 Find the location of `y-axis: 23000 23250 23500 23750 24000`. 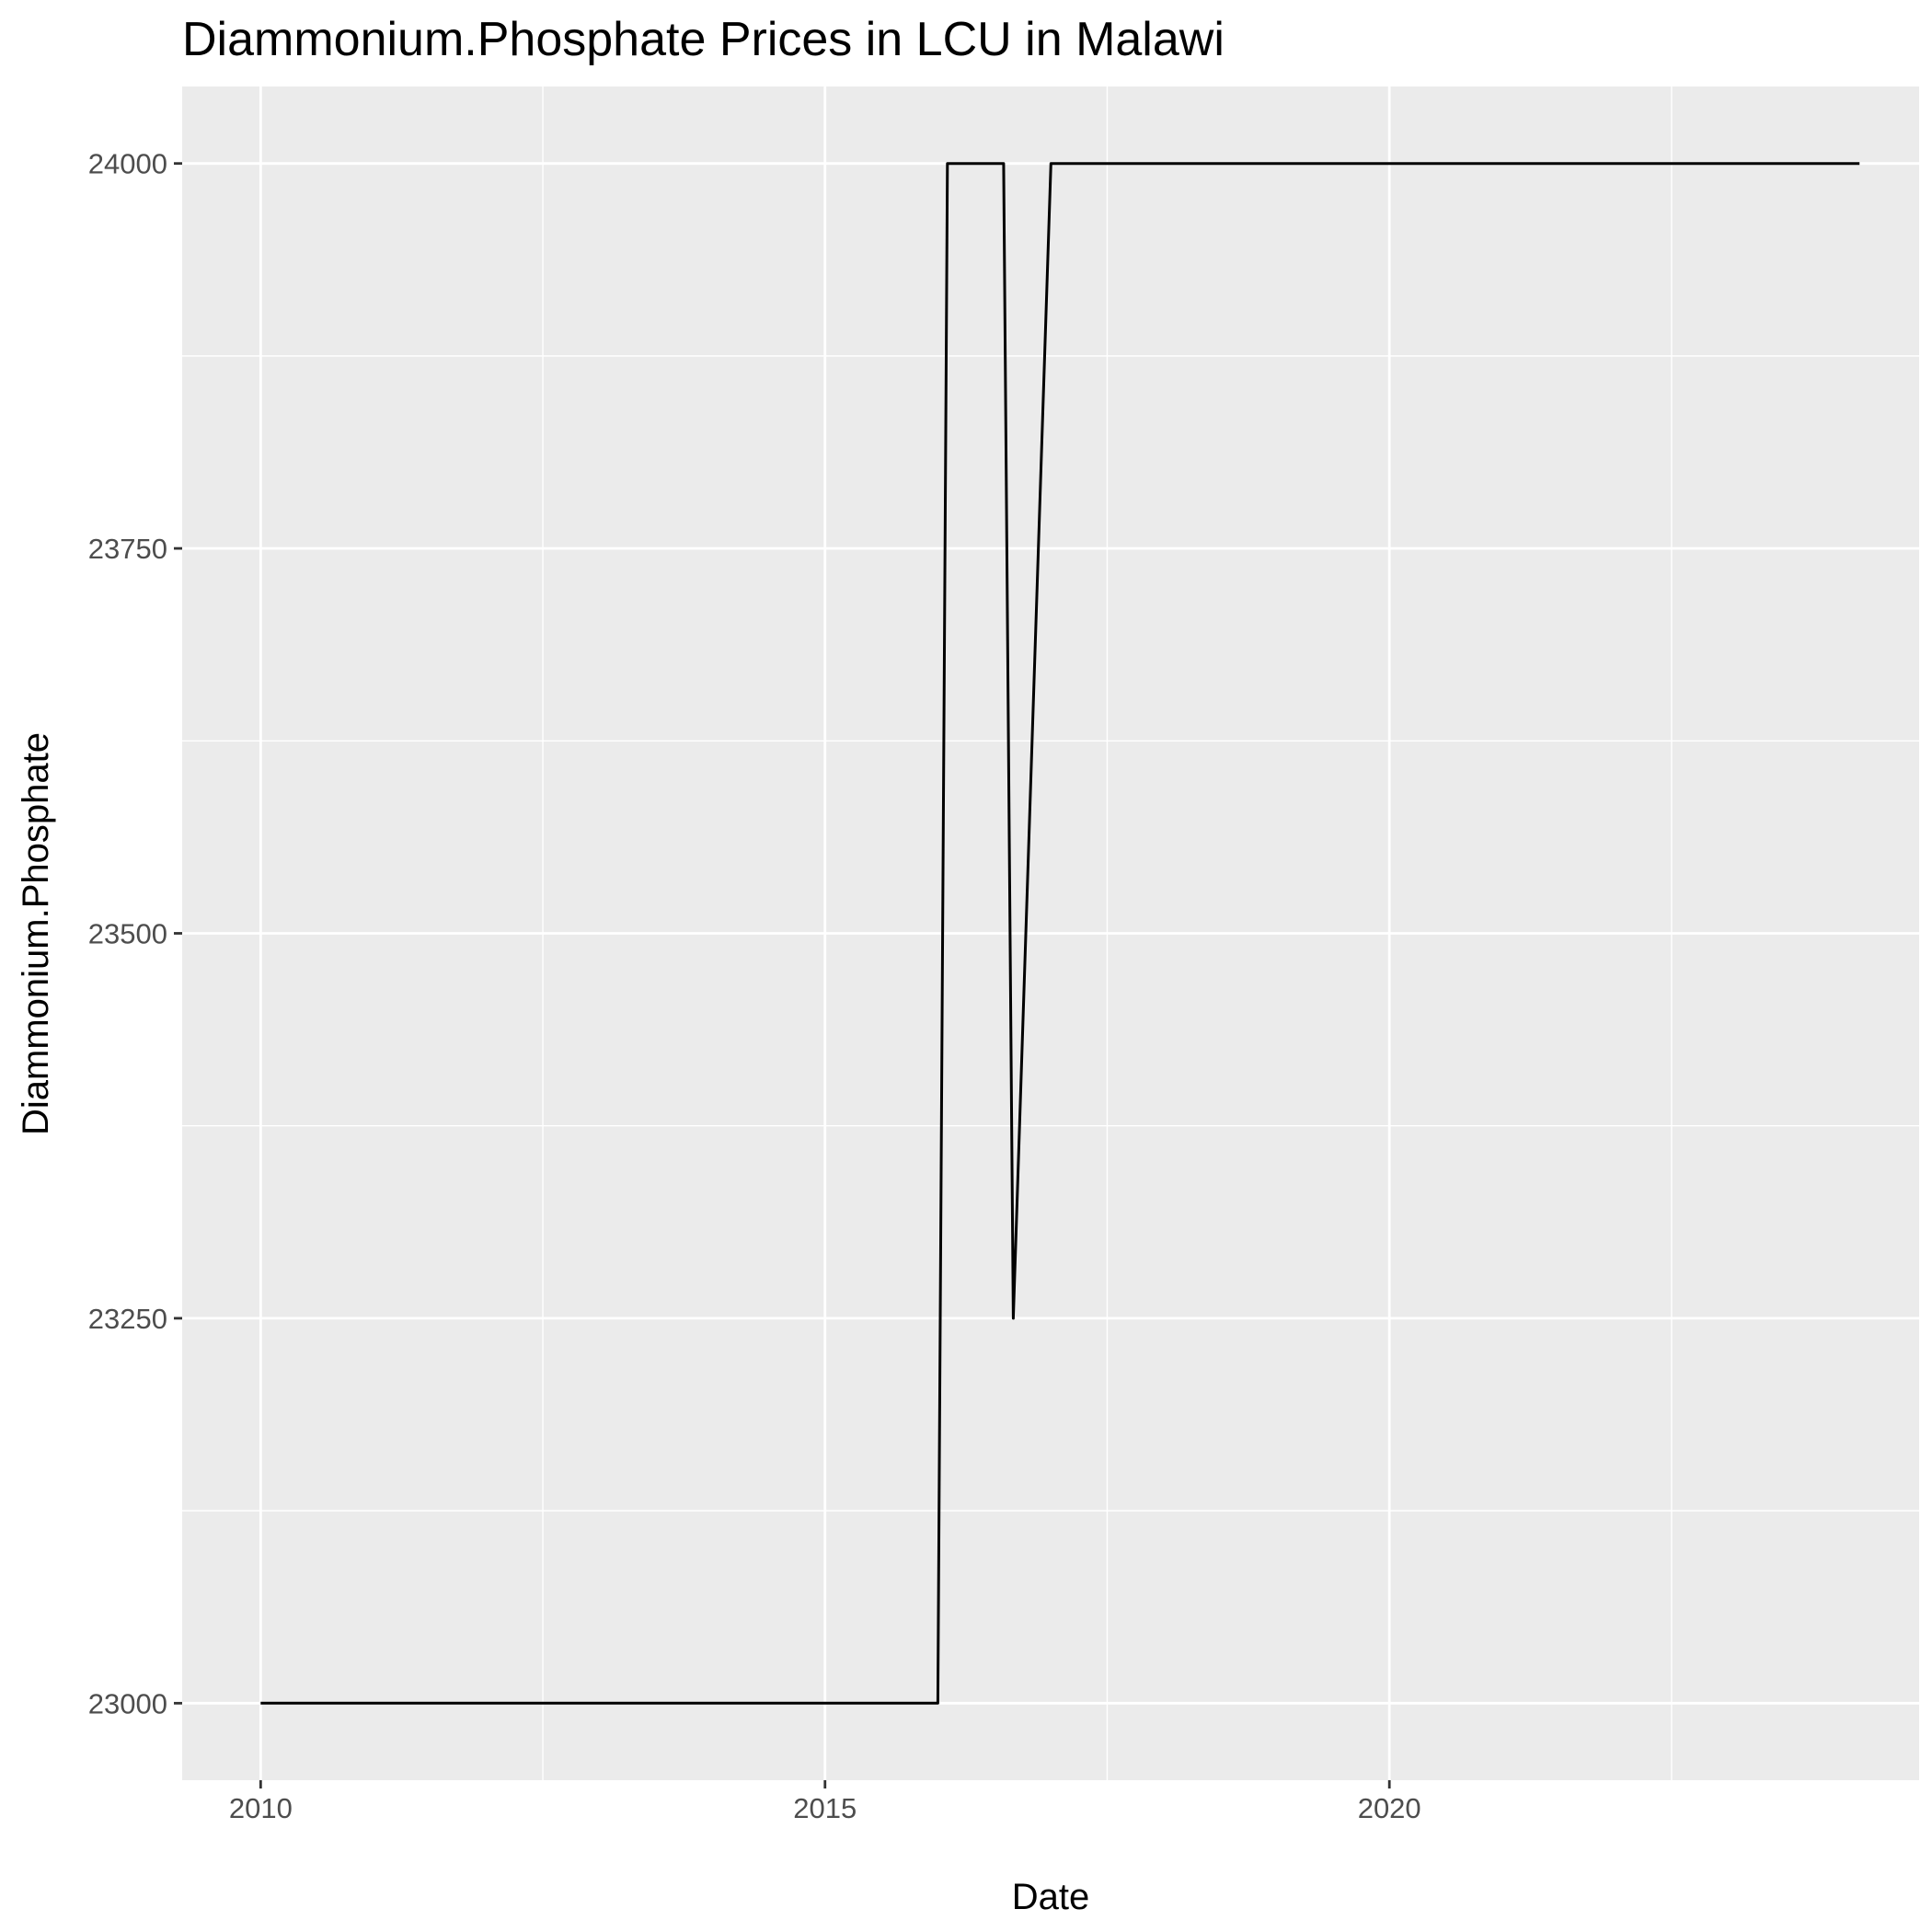

y-axis: 23000 23250 23500 23750 24000 is located at coordinates (135, 933).